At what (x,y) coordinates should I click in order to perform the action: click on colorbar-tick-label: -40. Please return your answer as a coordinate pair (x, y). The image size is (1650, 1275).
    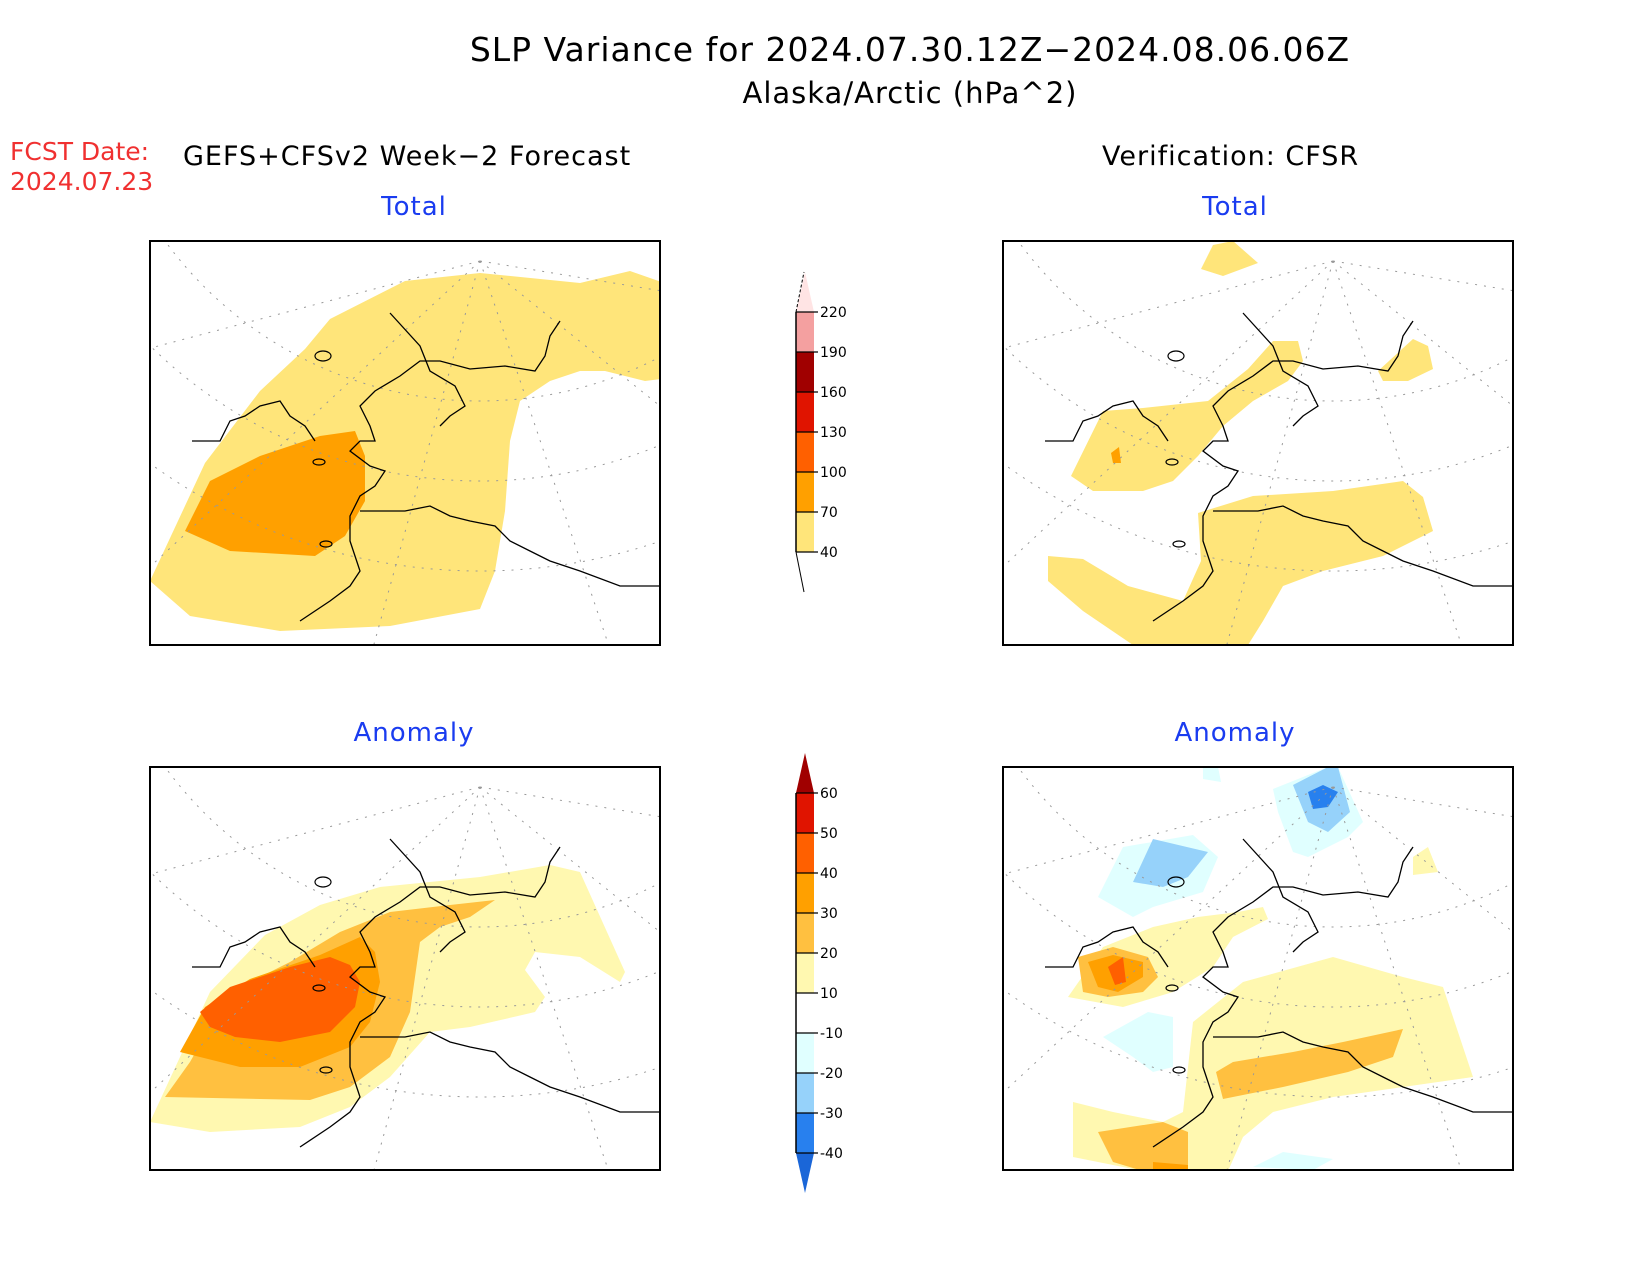
    Looking at the image, I should click on (831, 1154).